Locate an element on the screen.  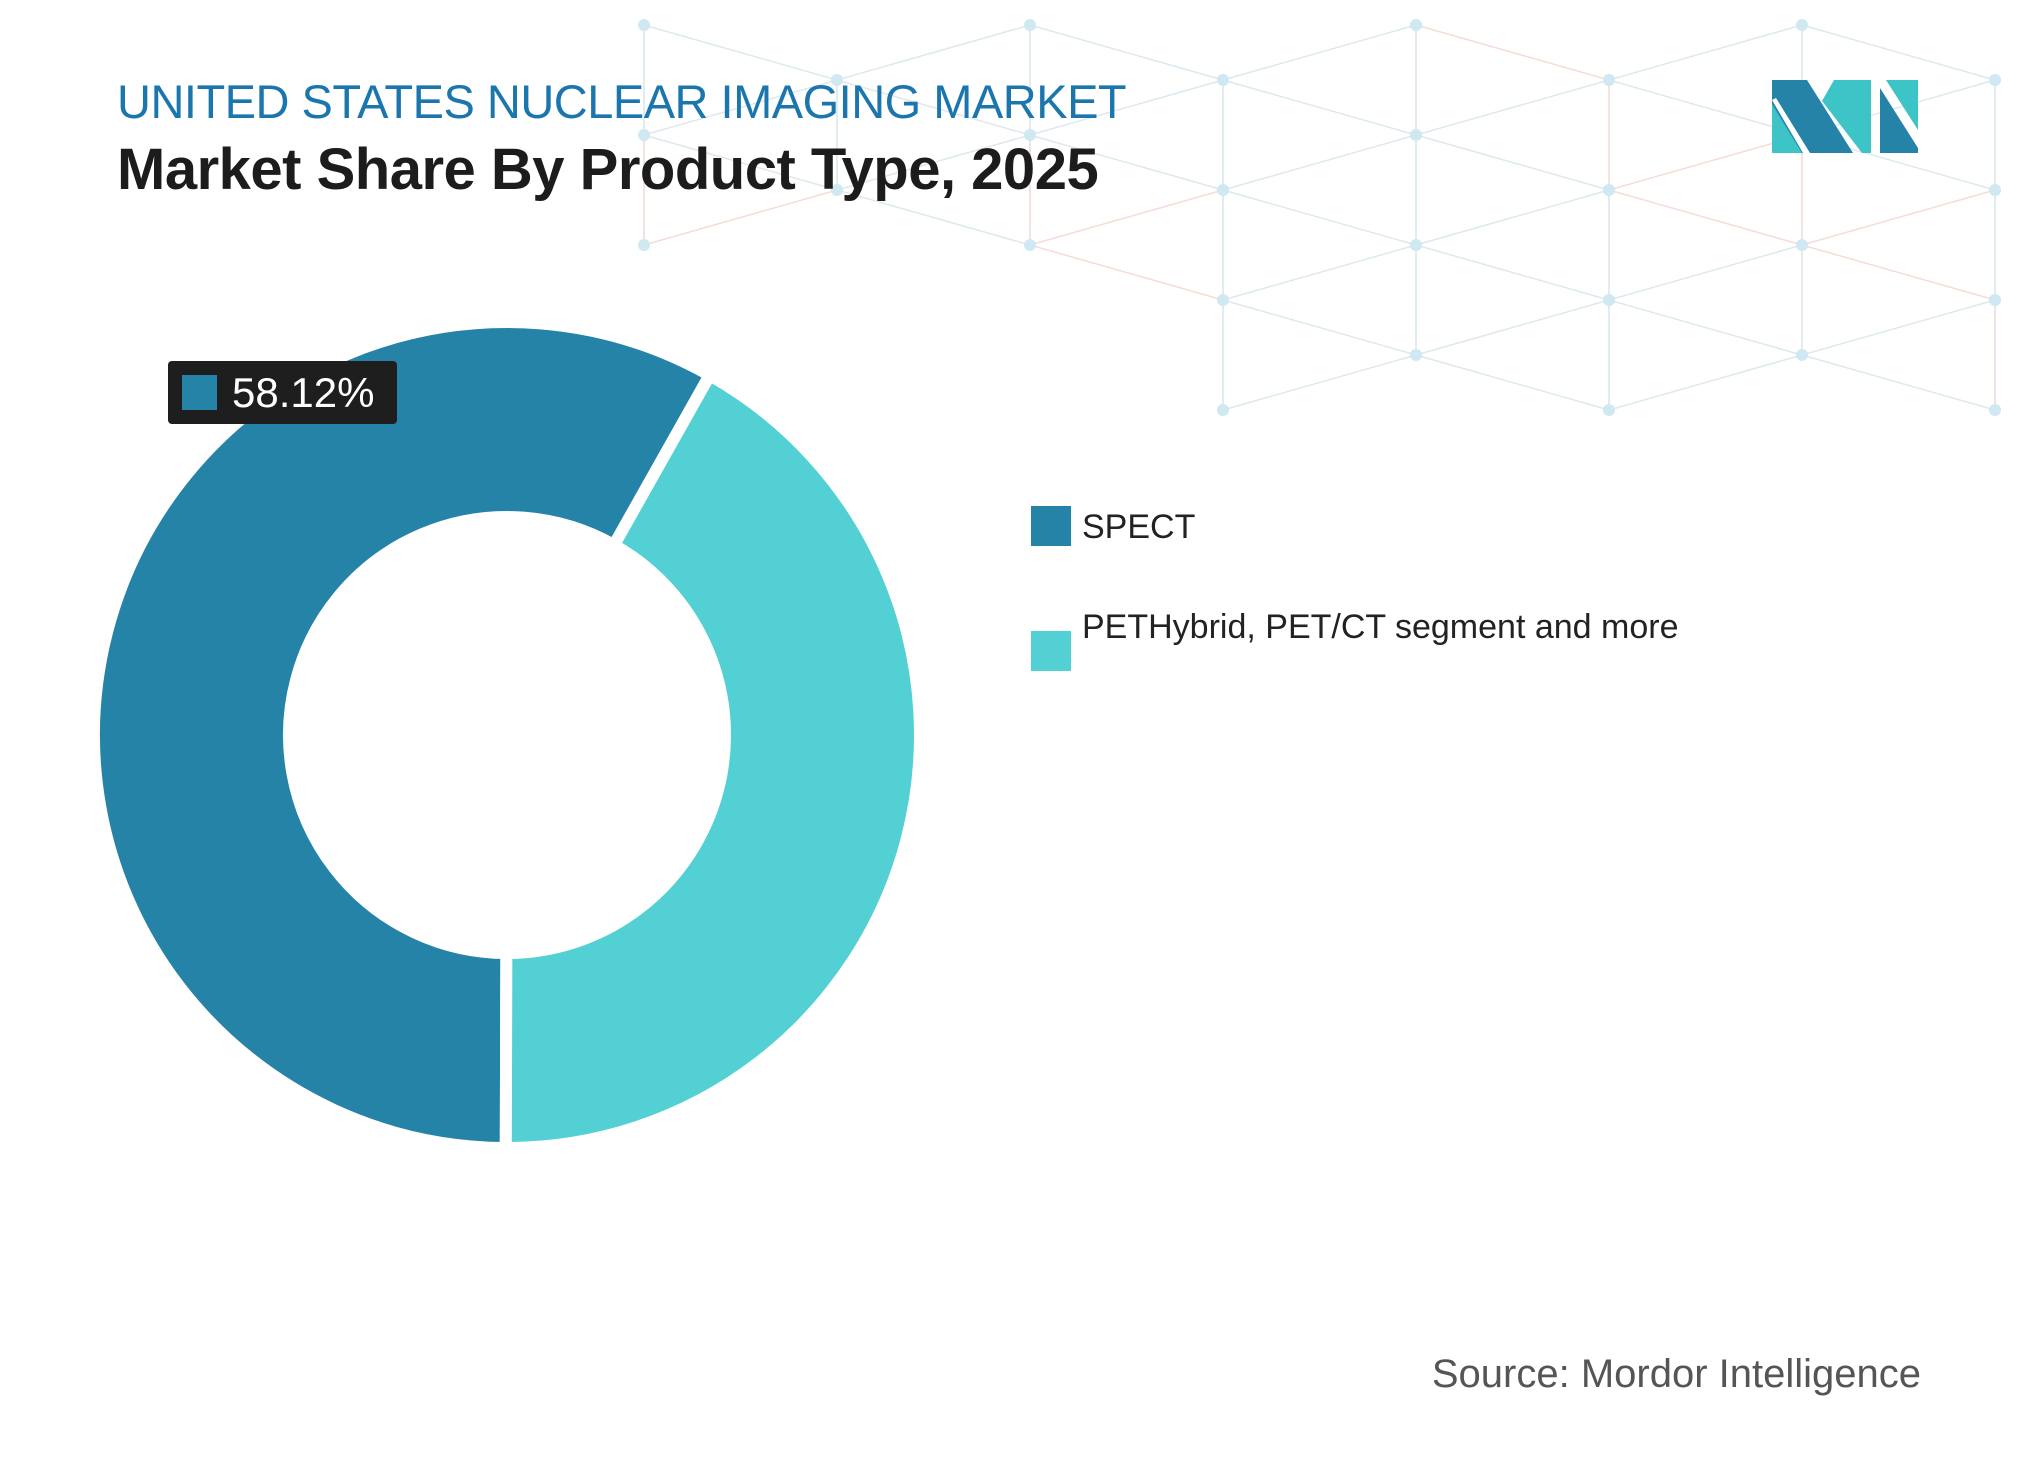
legend-item-pethybrid: PETHybrid, PET/CT segment and more is located at coordinates (1356, 638).